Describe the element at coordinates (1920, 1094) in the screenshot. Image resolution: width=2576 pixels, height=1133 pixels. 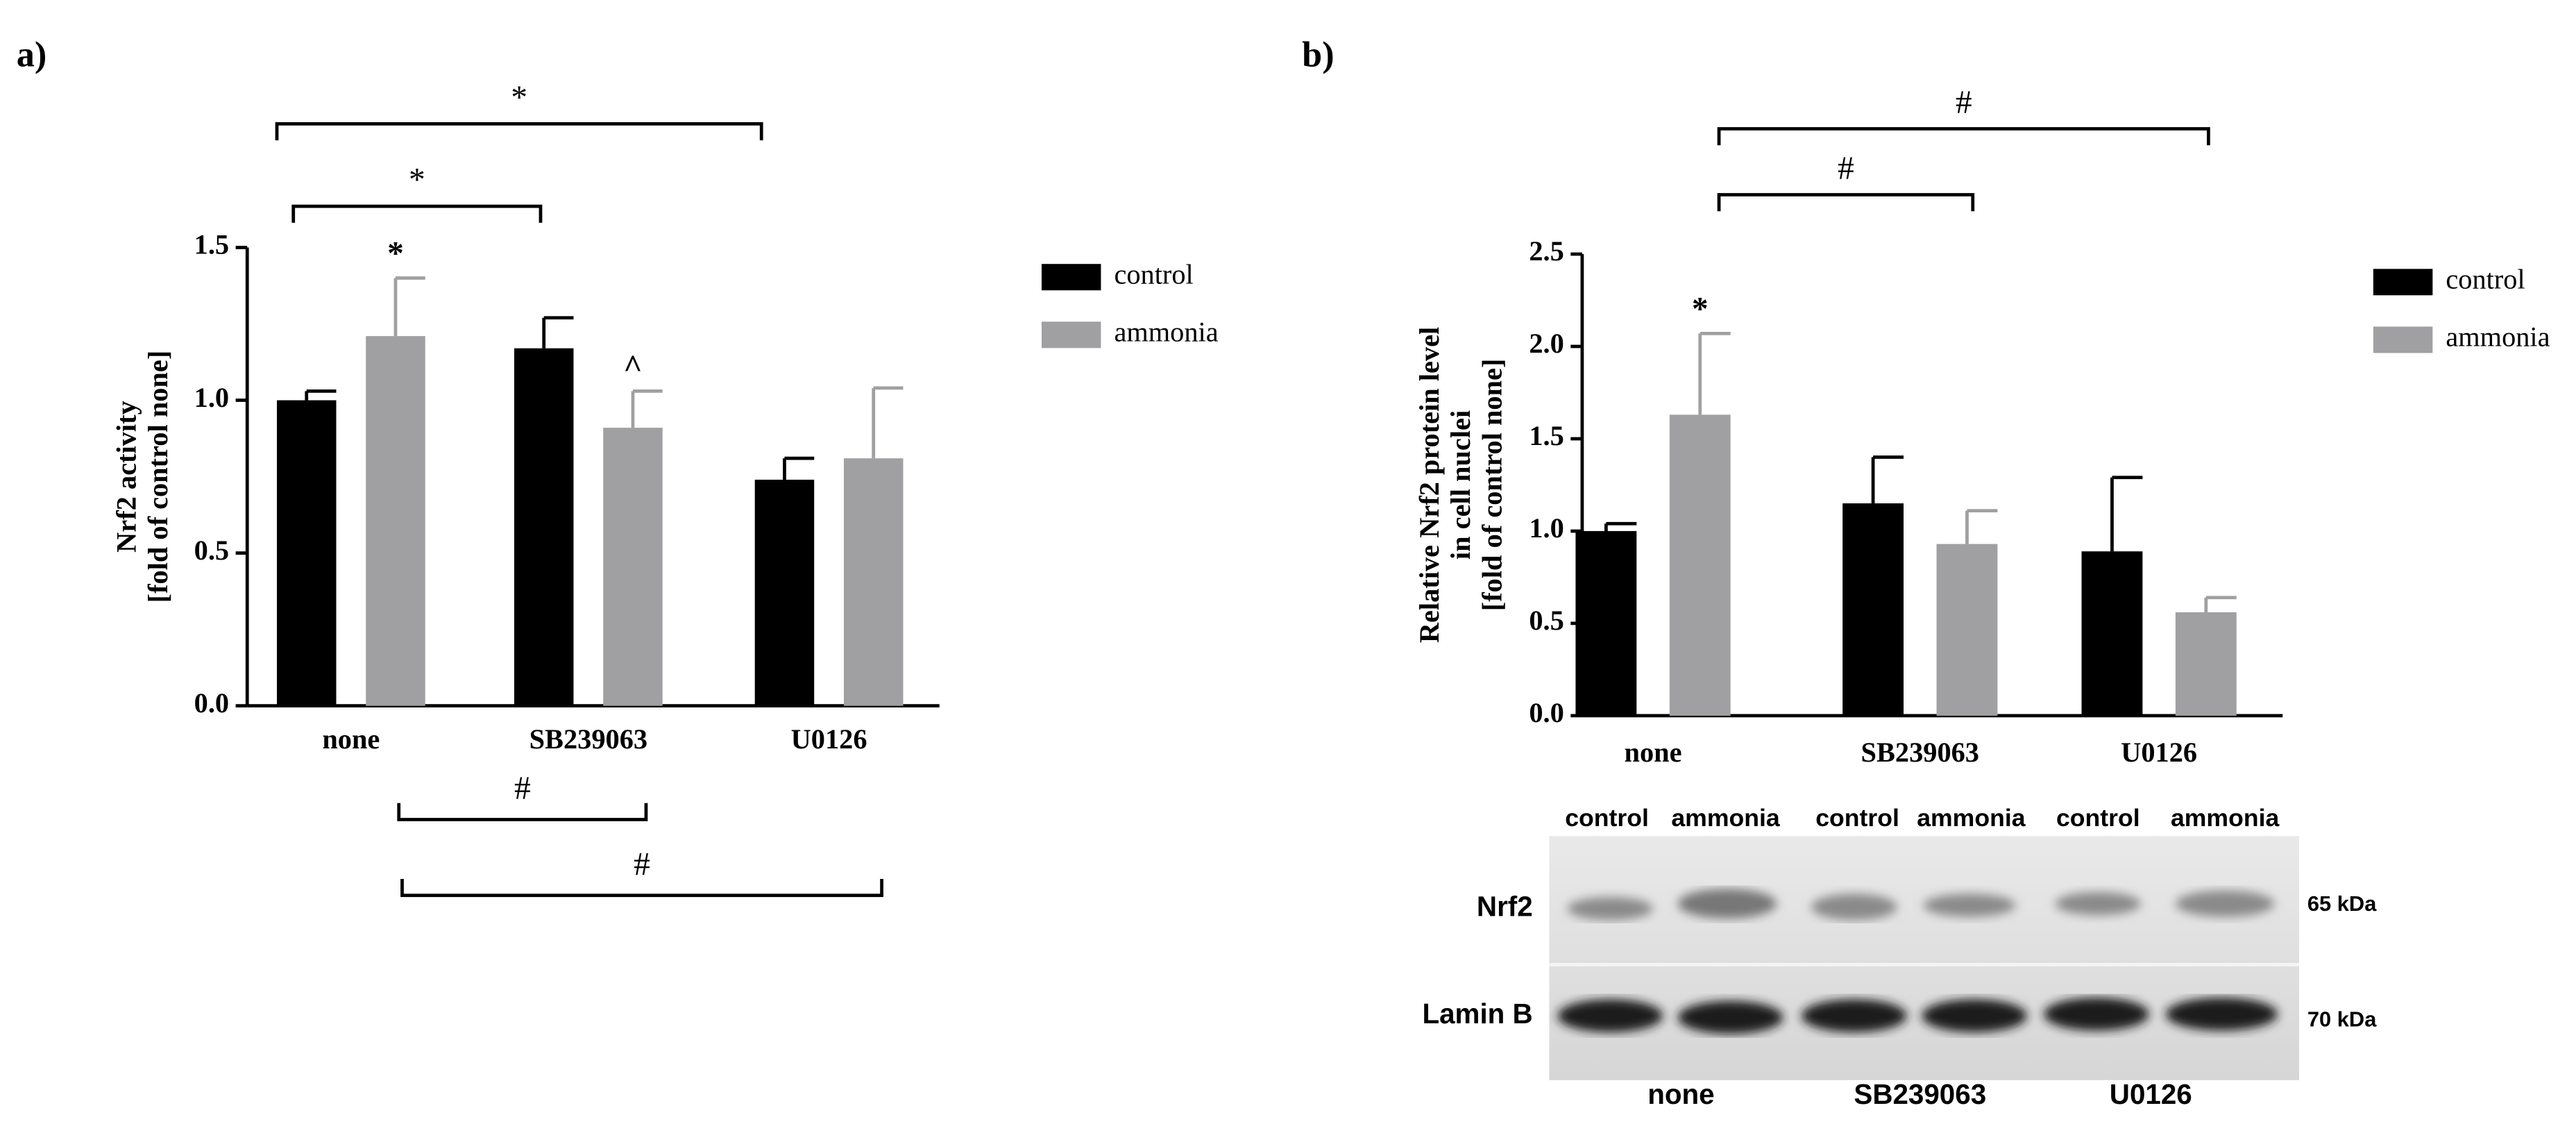
I see `group-label: SB239063` at that location.